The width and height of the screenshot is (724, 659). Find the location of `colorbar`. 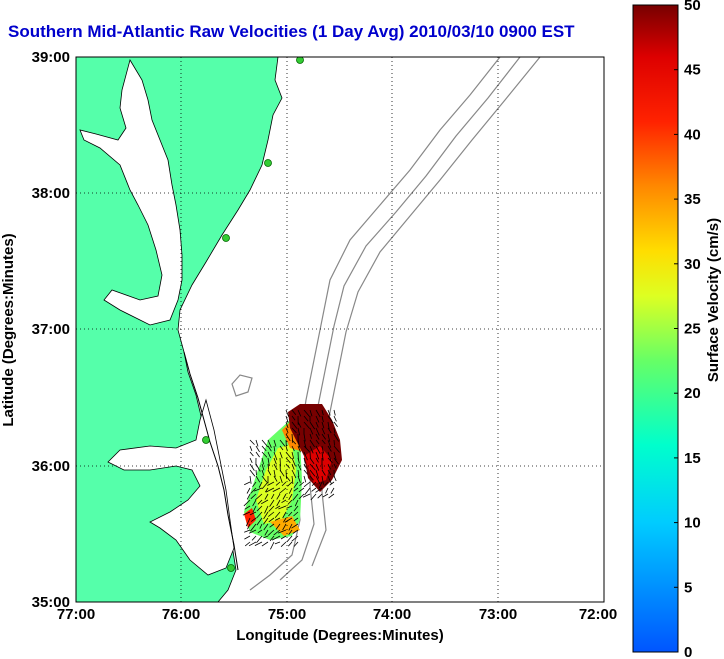

colorbar is located at coordinates (655, 328).